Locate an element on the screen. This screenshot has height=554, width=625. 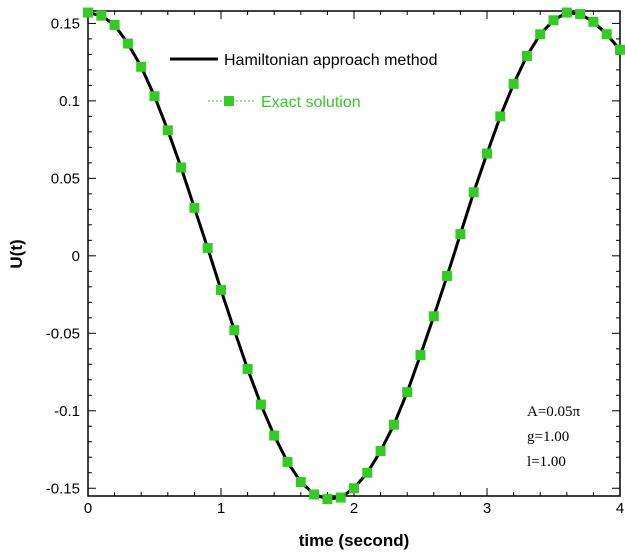
legend-label-exact: Exact solution is located at coordinates (311, 102).